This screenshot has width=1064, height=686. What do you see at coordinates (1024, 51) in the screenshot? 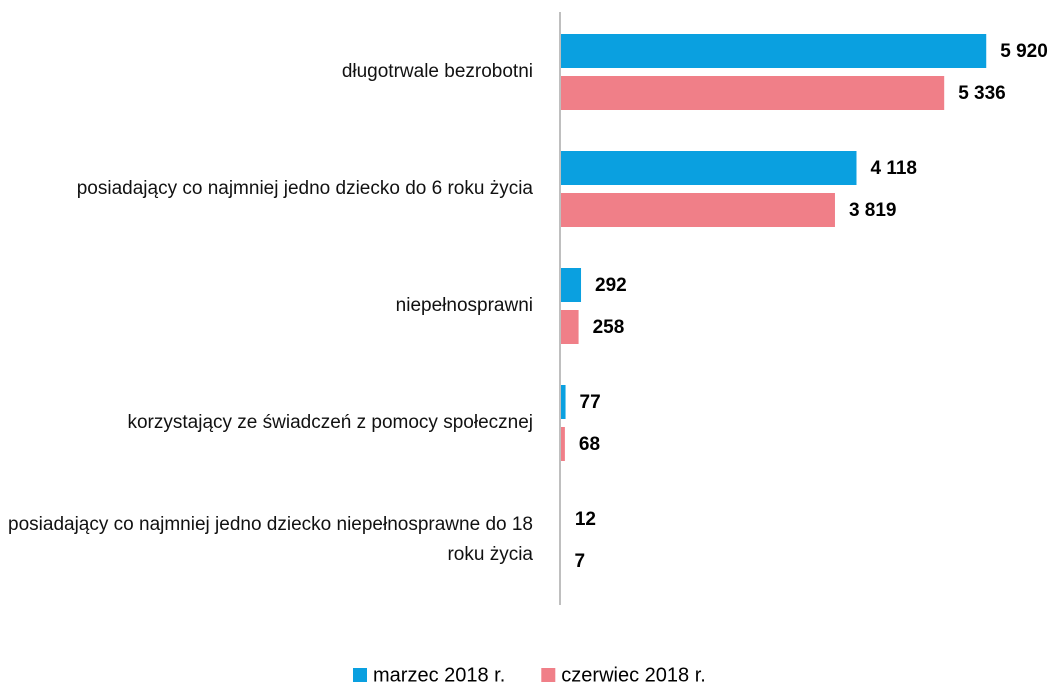
I see `value-label: 5 920` at bounding box center [1024, 51].